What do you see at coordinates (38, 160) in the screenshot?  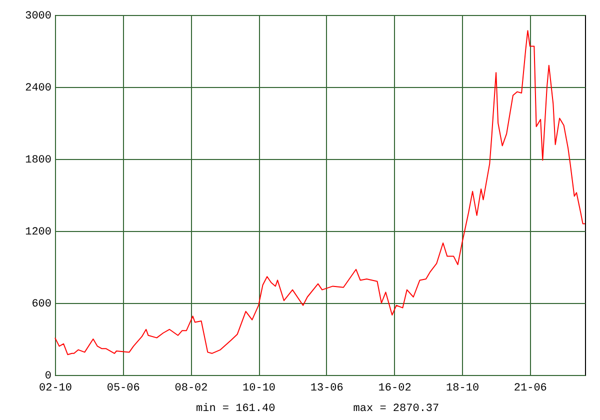 I see `y-tick-label: 1800` at bounding box center [38, 160].